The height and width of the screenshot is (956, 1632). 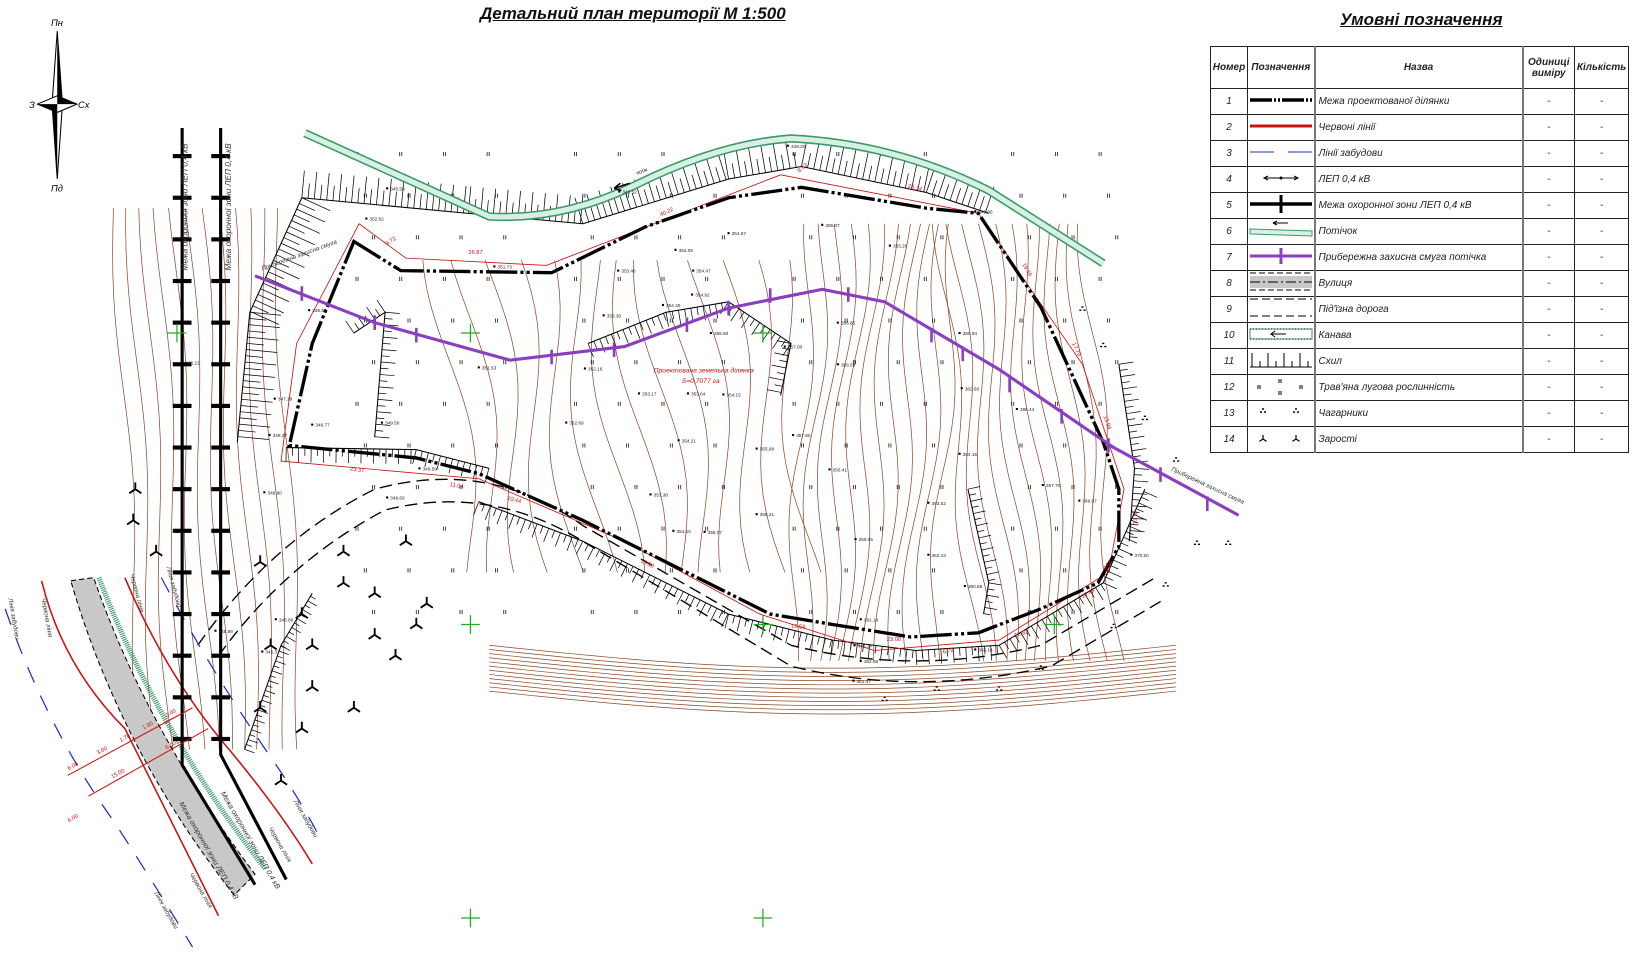 What do you see at coordinates (970, 454) in the screenshot?
I see `elevation-label: 364.15` at bounding box center [970, 454].